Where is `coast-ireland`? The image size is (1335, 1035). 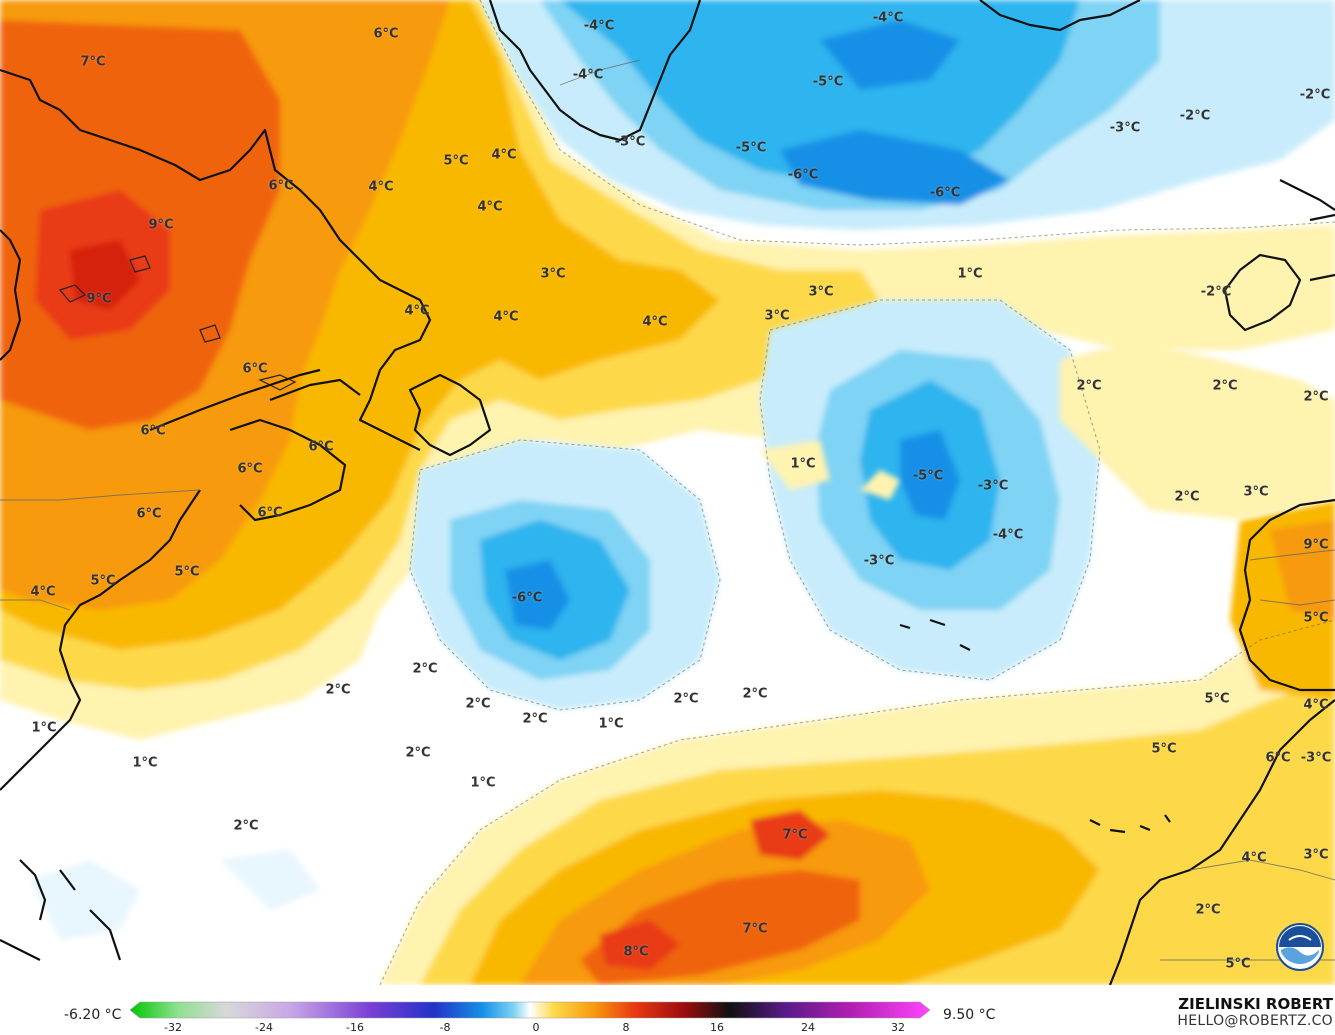 coast-ireland is located at coordinates (1262, 292).